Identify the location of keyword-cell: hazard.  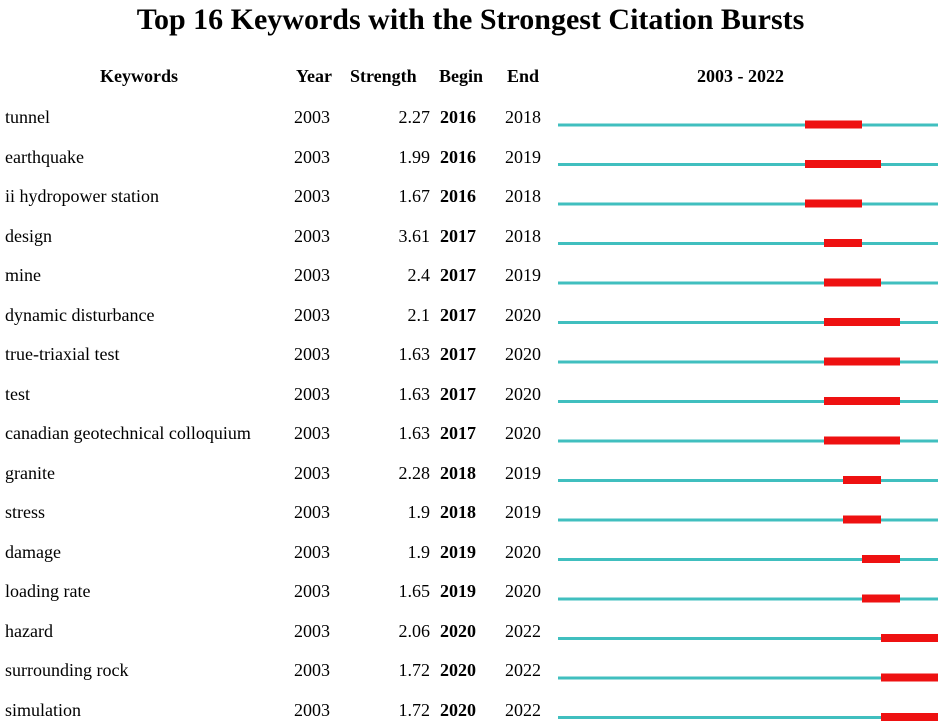
(29, 630).